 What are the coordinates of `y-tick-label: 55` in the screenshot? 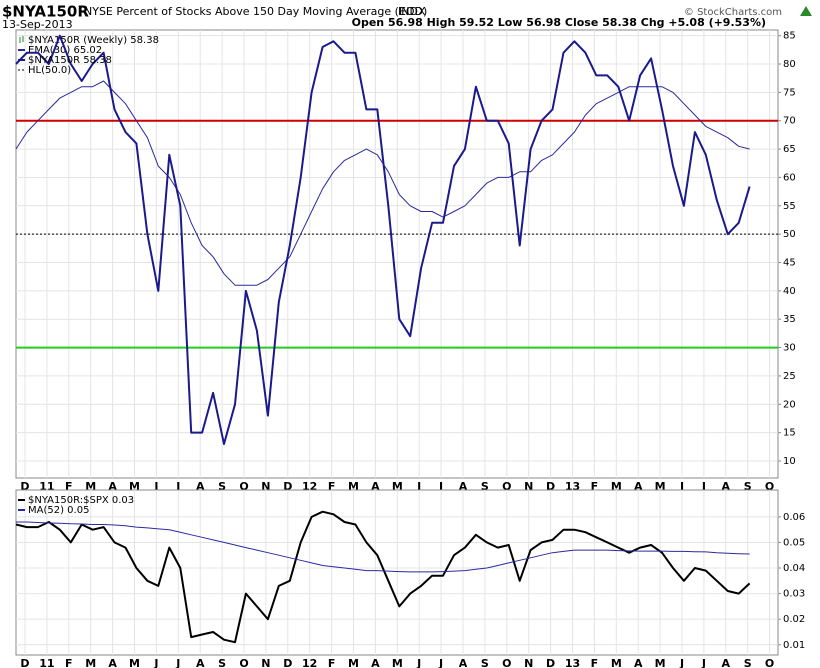 It's located at (789, 206).